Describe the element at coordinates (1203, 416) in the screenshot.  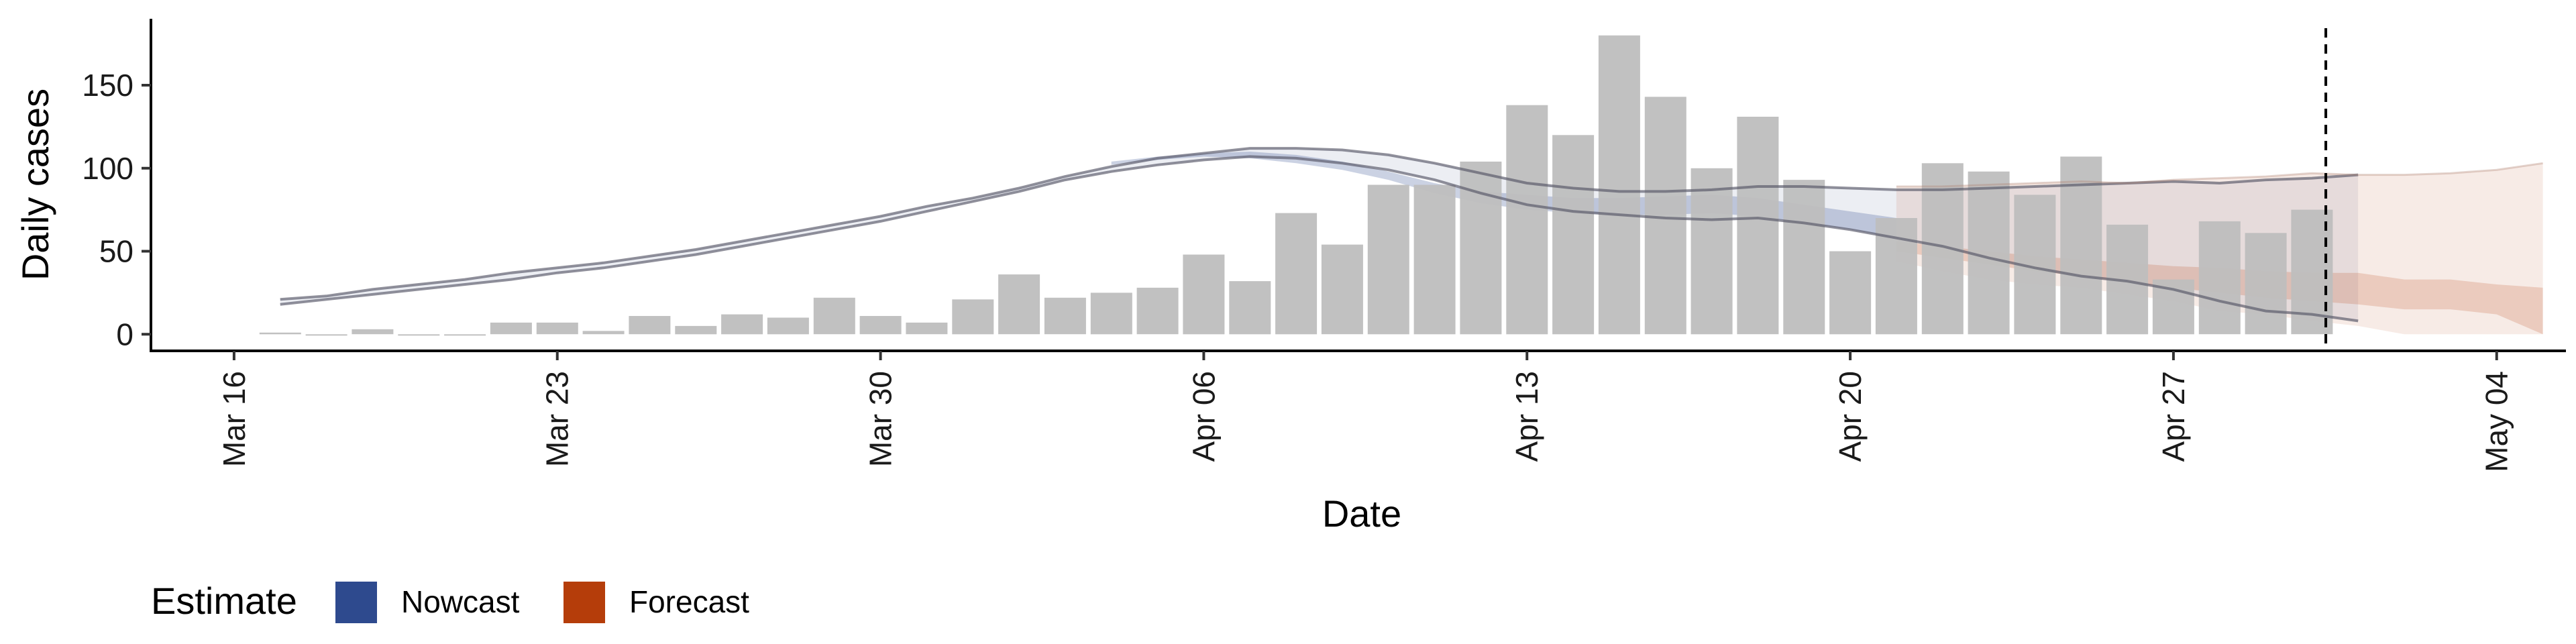
I see `x-tick-label: Apr 06` at that location.